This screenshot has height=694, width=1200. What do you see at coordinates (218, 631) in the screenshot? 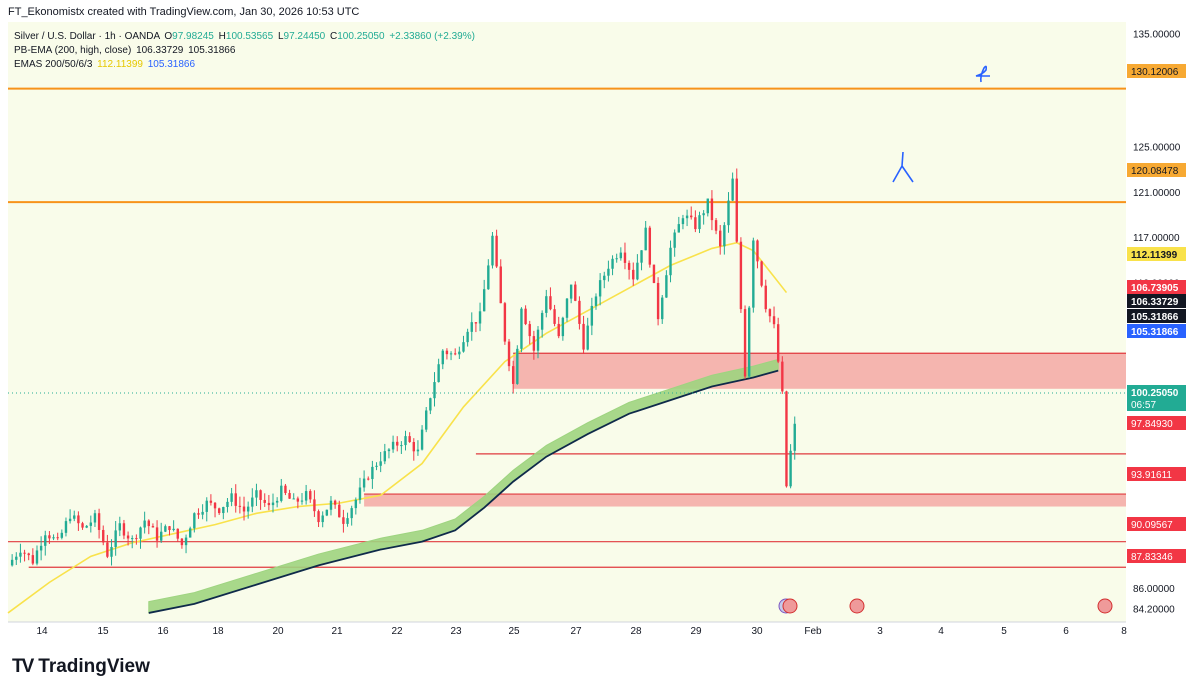
I see `time-tick-label: 18` at bounding box center [218, 631].